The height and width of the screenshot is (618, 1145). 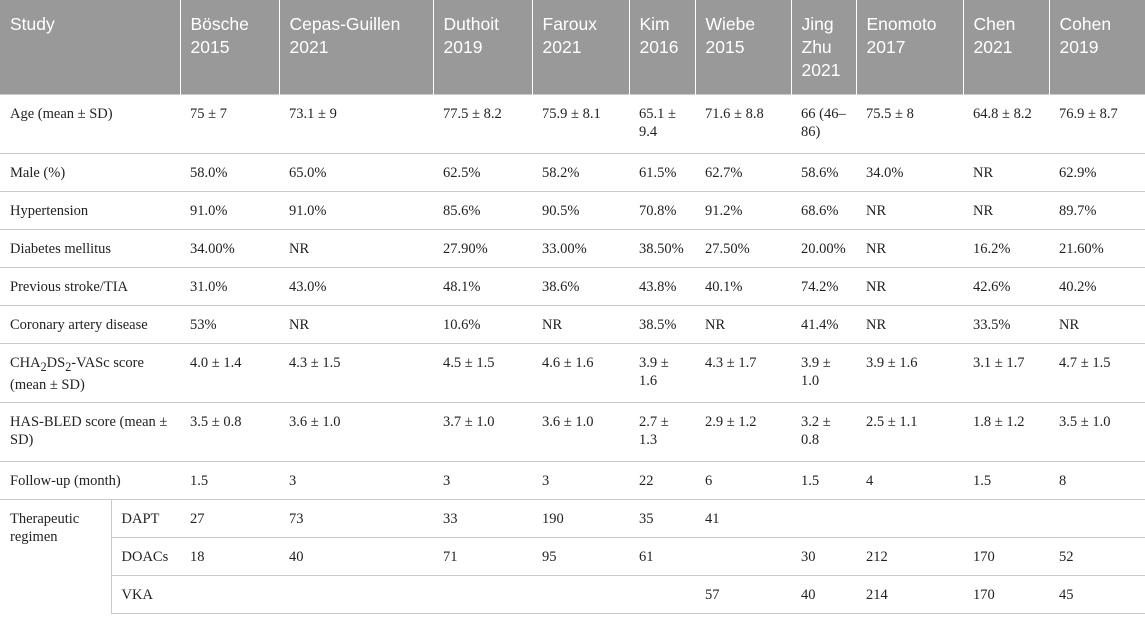 What do you see at coordinates (662, 248) in the screenshot?
I see `table-cell: 38.50%` at bounding box center [662, 248].